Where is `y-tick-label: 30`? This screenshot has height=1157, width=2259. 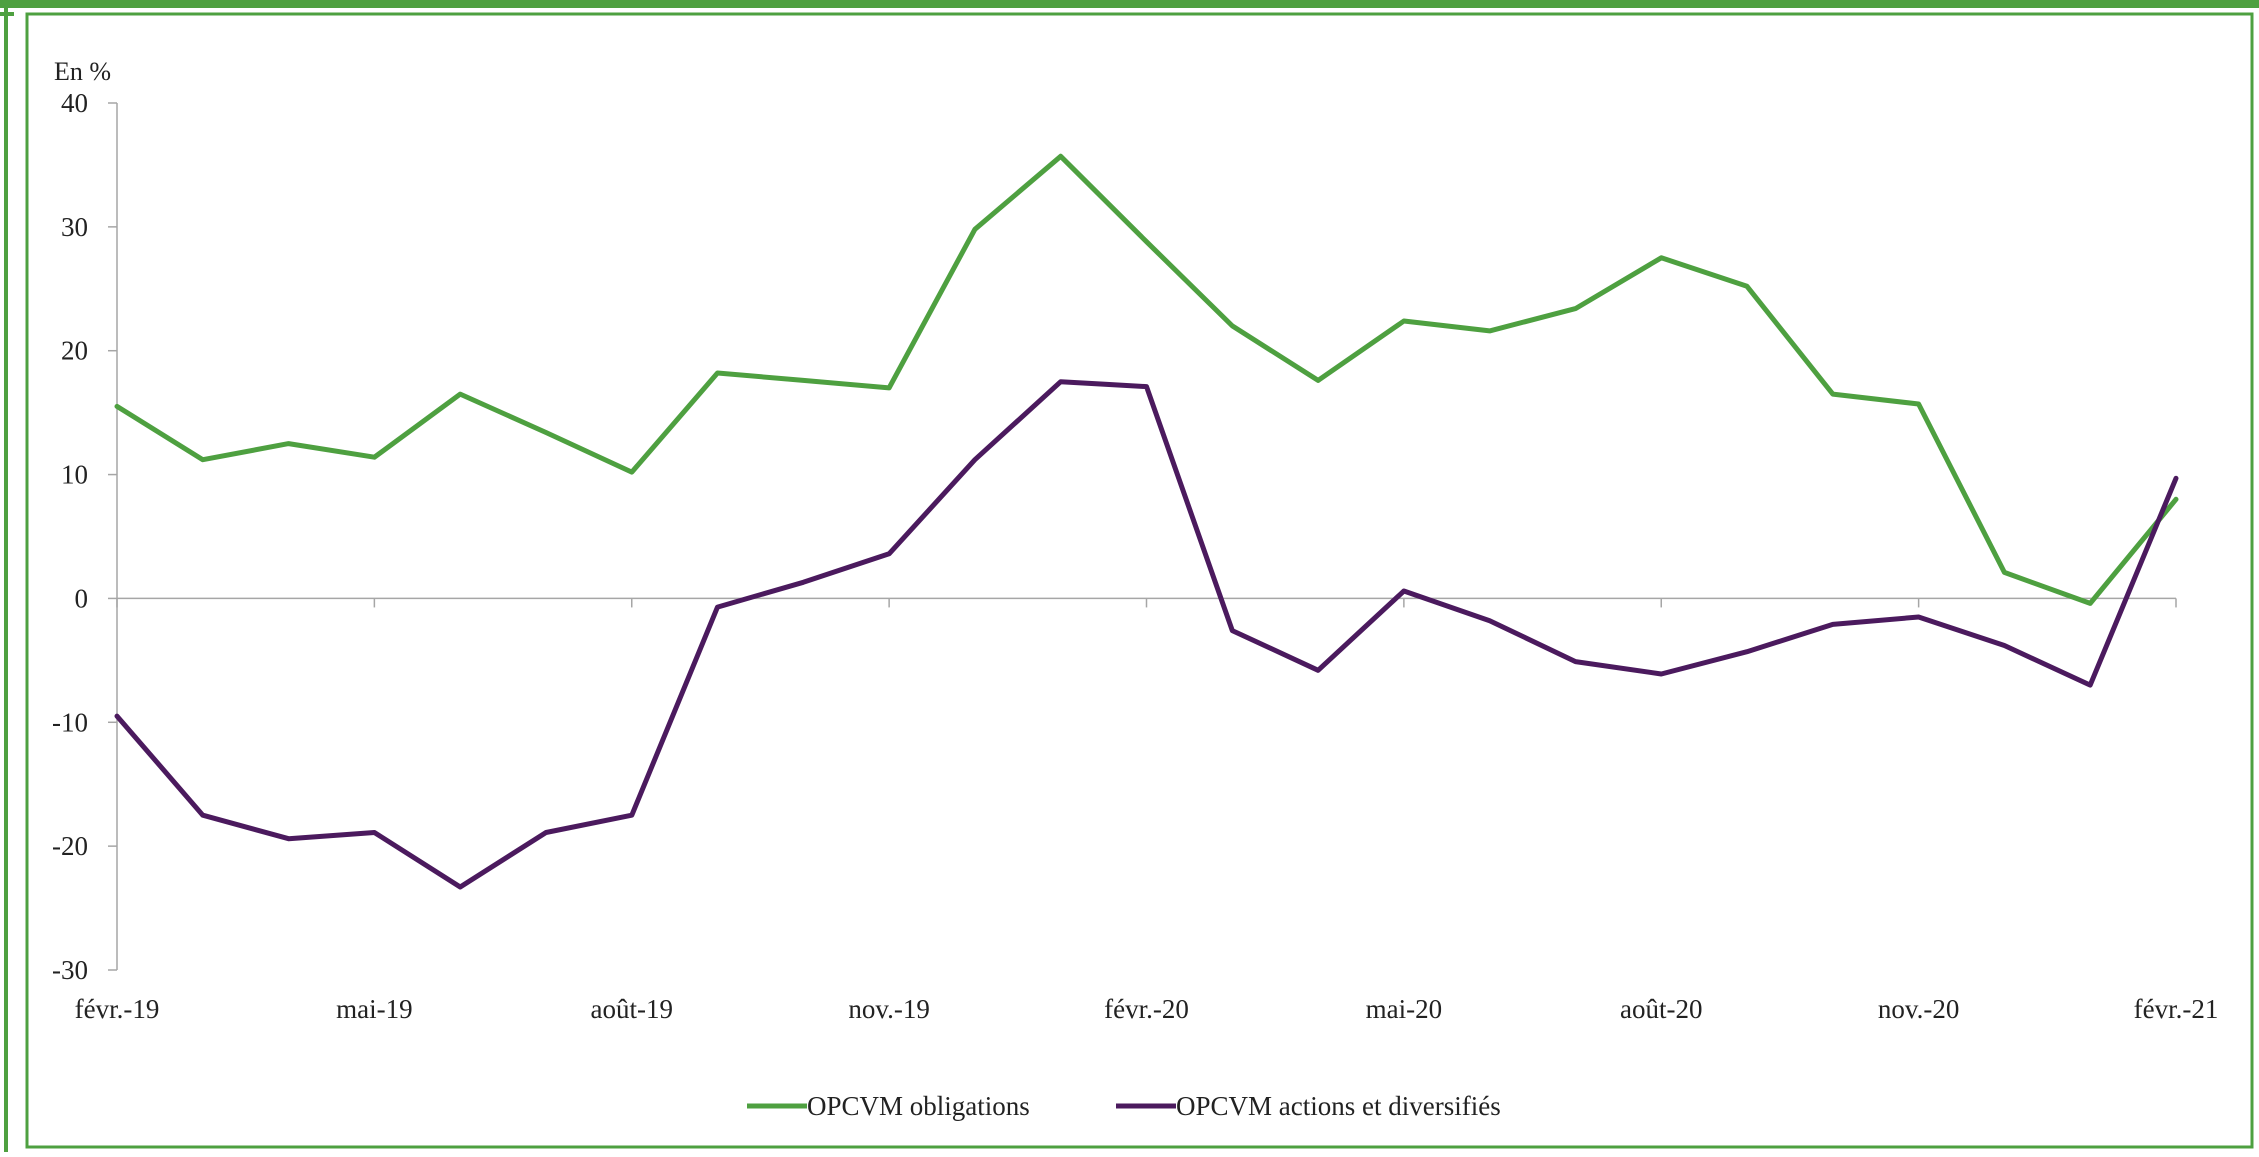
y-tick-label: 30 is located at coordinates (74, 227).